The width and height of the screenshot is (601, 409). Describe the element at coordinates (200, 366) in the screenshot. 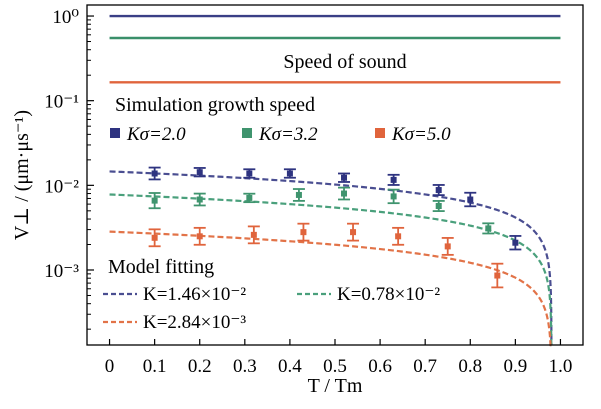

I see `x-tick-label-2: 0.2` at that location.